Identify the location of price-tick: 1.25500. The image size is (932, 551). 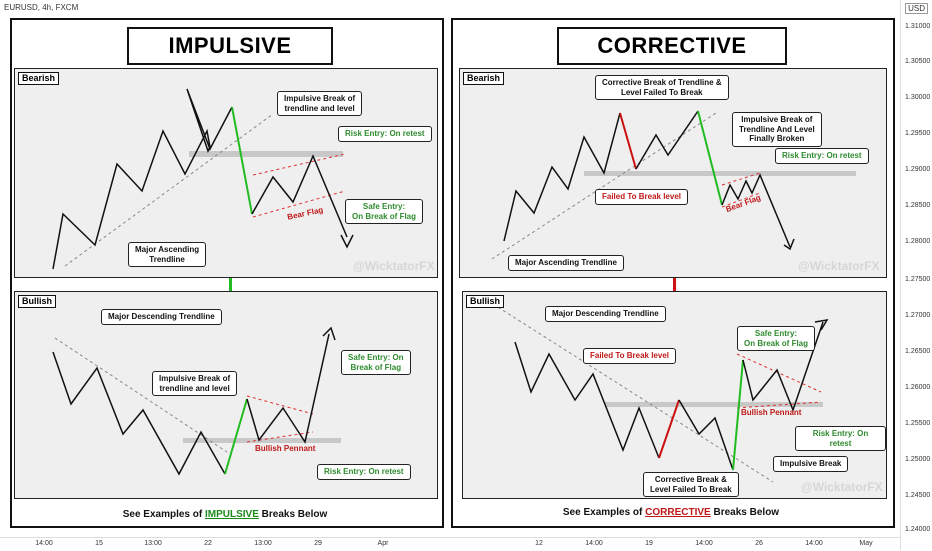
(918, 423).